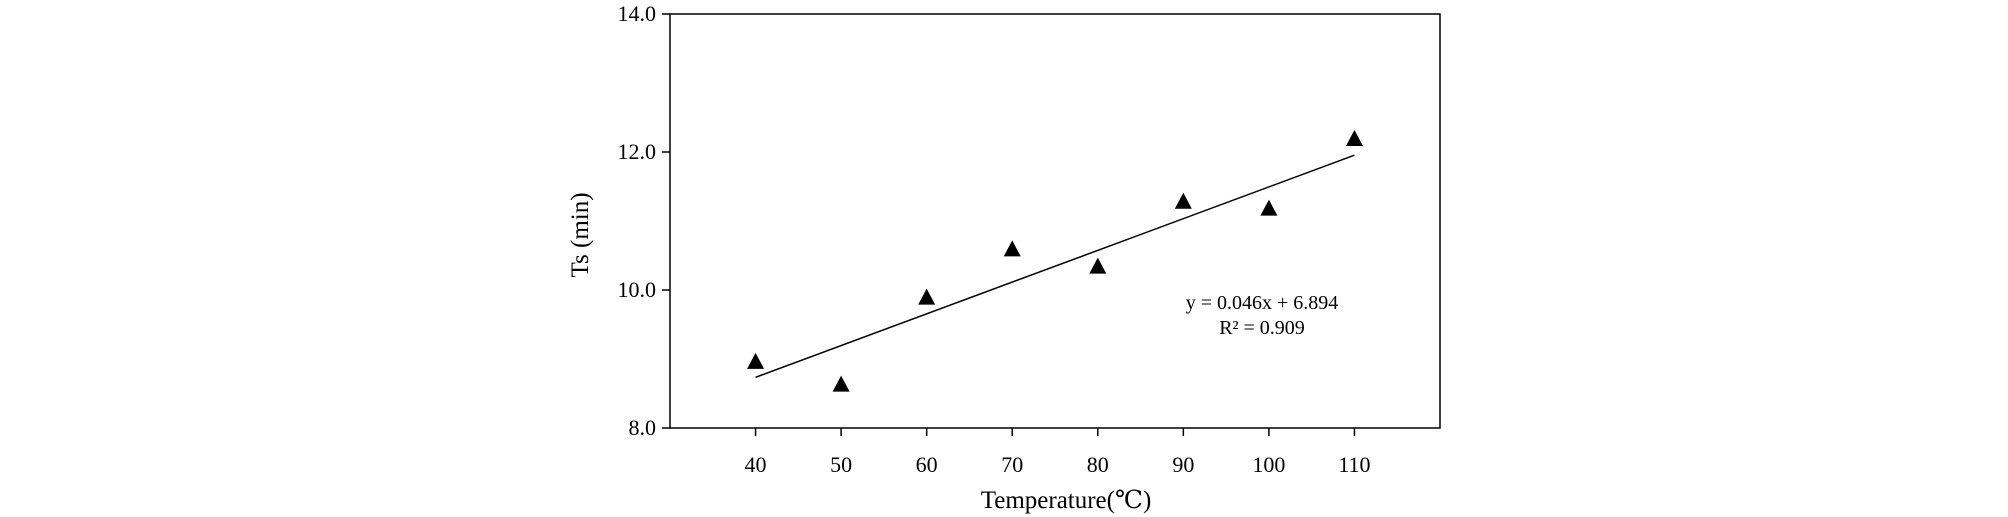 The width and height of the screenshot is (2008, 517). What do you see at coordinates (1058, 452) in the screenshot?
I see `x-axis-ticks: 40 50 60 70 80 90 100 110` at bounding box center [1058, 452].